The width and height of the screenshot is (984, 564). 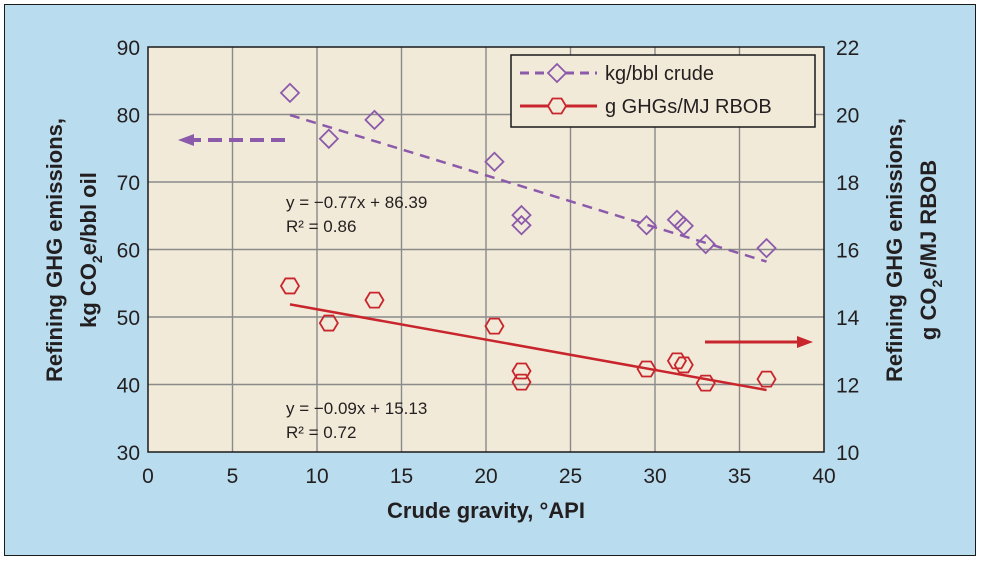 What do you see at coordinates (54, 250) in the screenshot?
I see `y-left-axis-label-line1: Refining GHG emissions,` at bounding box center [54, 250].